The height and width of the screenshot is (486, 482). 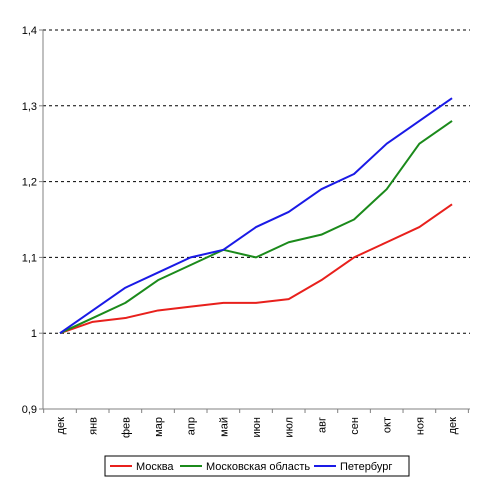 I want to click on legend: Москва Московская область Петербург, so click(x=257, y=466).